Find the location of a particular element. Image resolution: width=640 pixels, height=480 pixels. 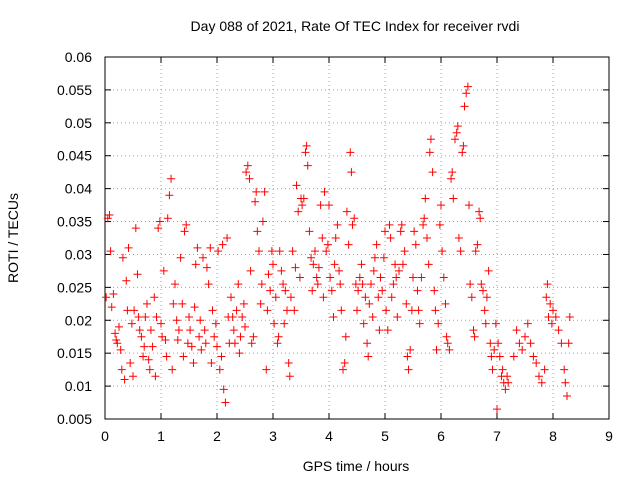

y-tick-label: 0.025 is located at coordinates (74, 287).